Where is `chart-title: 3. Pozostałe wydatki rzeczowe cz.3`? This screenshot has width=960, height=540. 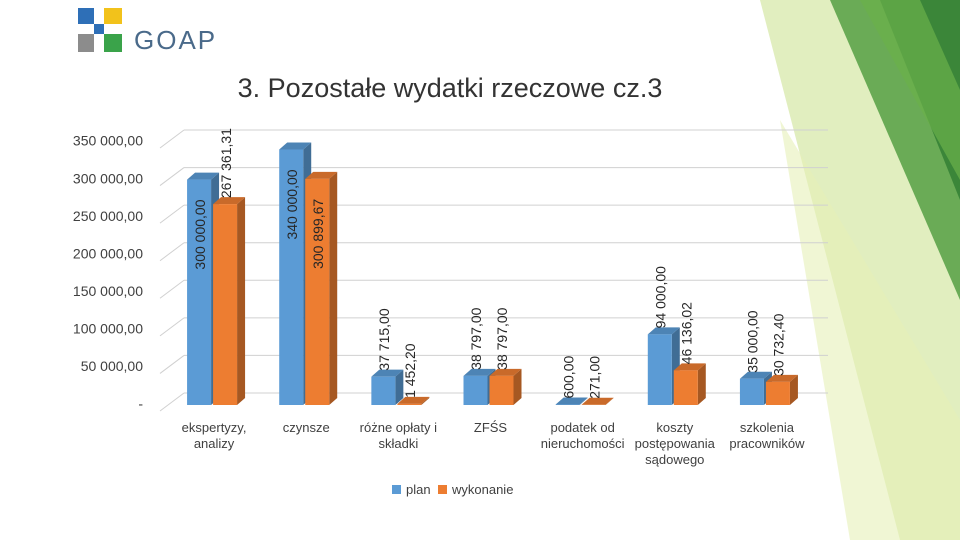
chart-title: 3. Pozostałe wydatki rzeczowe cz.3 is located at coordinates (450, 88).